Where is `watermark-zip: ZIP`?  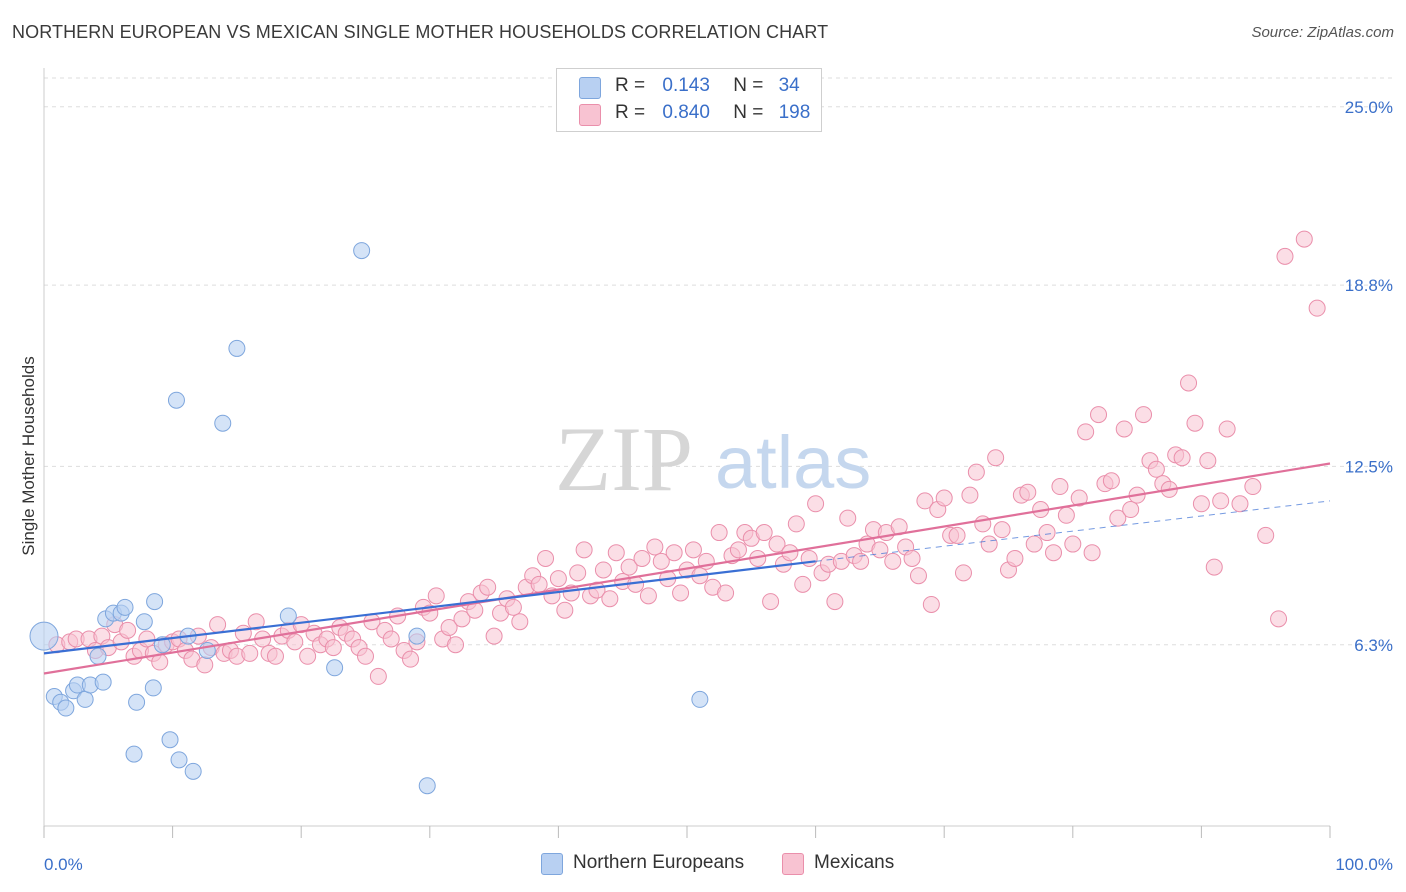 watermark-zip: ZIP is located at coordinates (624, 459).